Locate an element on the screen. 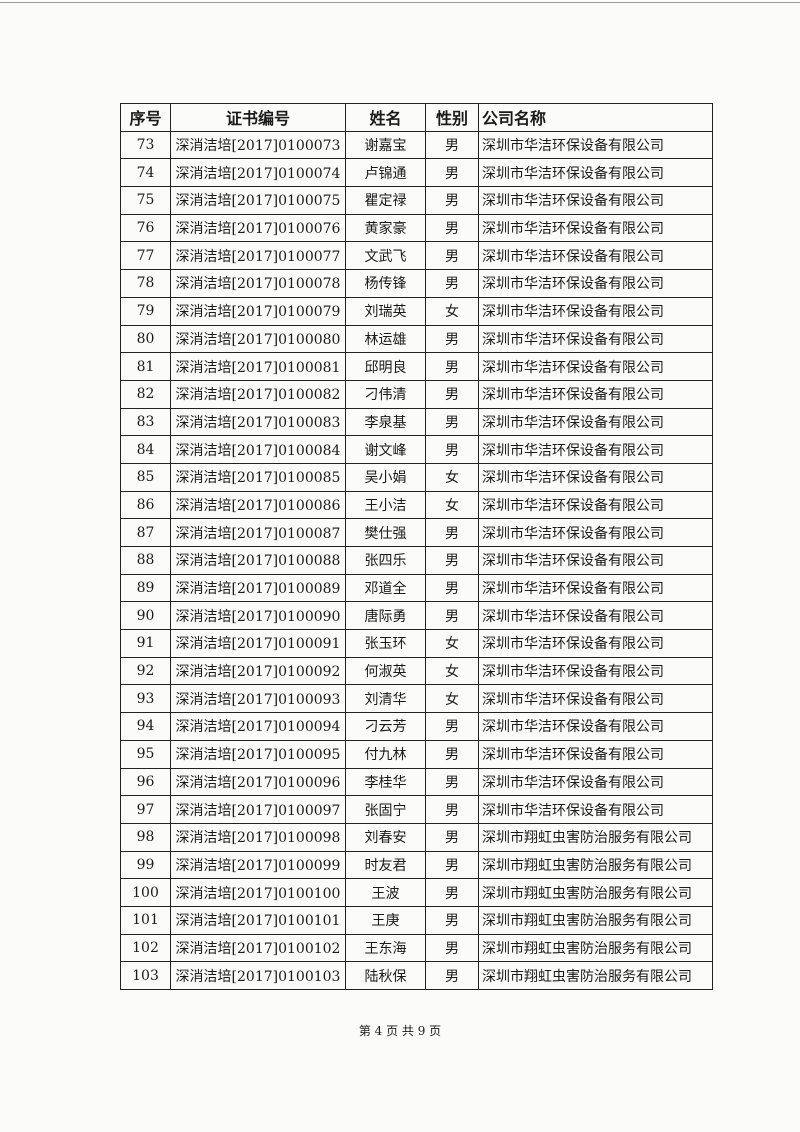 Image resolution: width=800 pixels, height=1132 pixels. cell-index: 97 is located at coordinates (145, 809).